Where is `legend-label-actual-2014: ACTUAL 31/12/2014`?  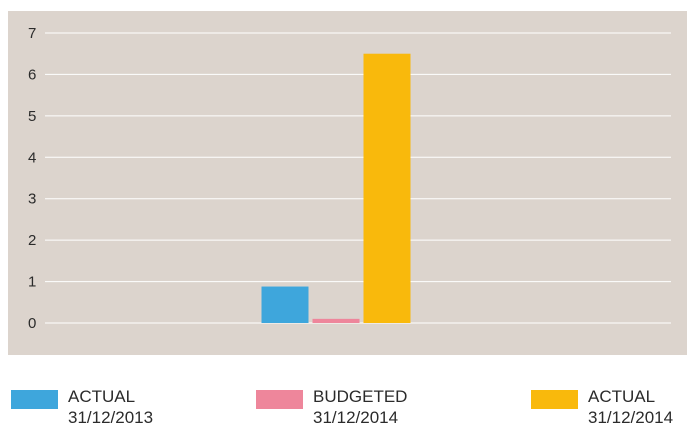
legend-label-actual-2014: ACTUAL 31/12/2014 is located at coordinates (630, 407).